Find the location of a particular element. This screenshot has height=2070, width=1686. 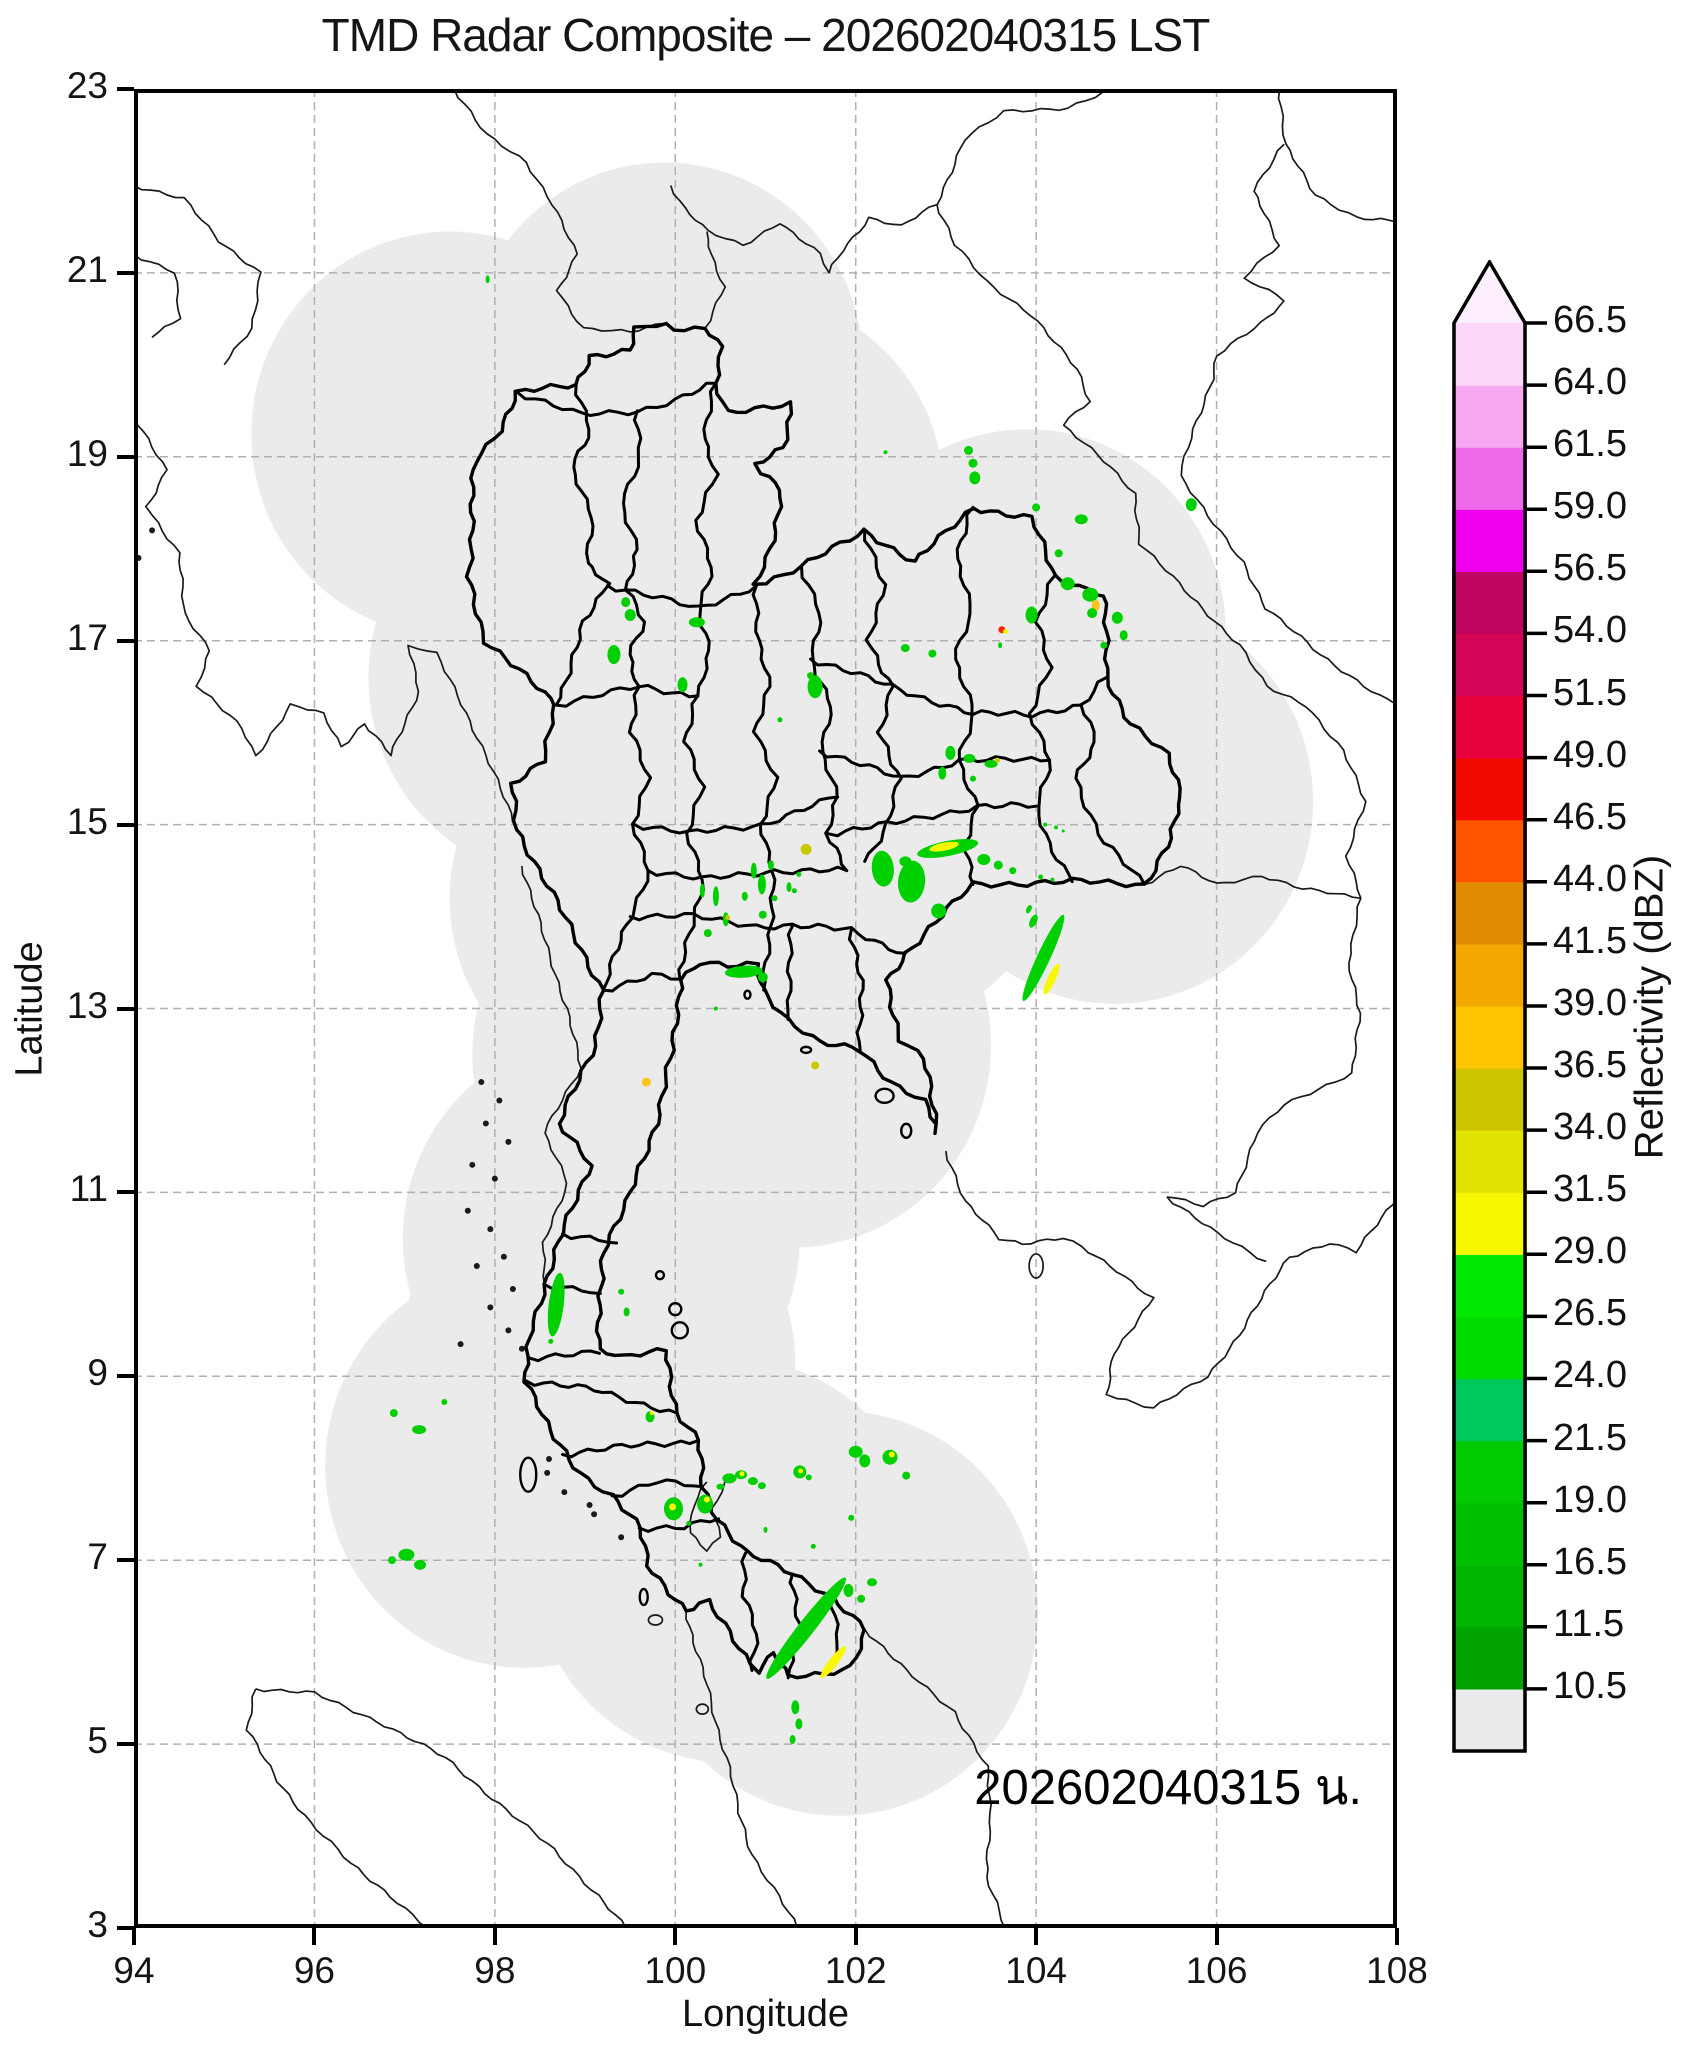

colorbar-tick-label: 51.5 is located at coordinates (1590, 692).